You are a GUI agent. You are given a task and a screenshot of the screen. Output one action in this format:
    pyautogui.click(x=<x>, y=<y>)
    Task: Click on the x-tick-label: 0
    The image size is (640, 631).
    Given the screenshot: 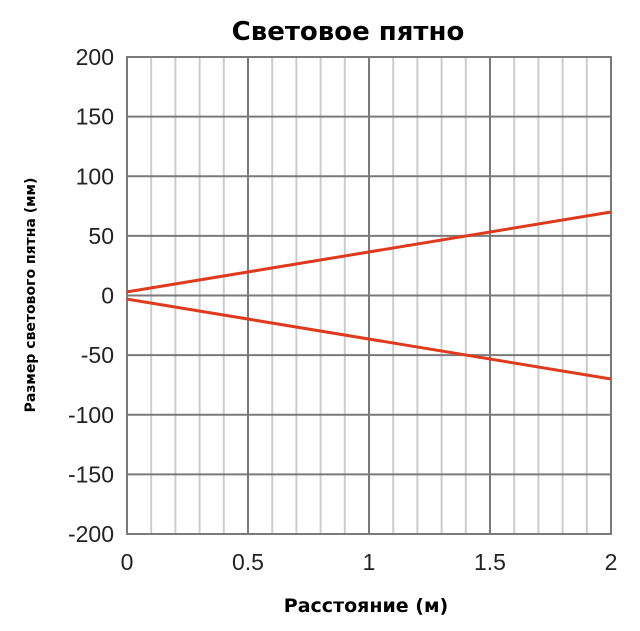 What is the action you would take?
    pyautogui.click(x=127, y=562)
    